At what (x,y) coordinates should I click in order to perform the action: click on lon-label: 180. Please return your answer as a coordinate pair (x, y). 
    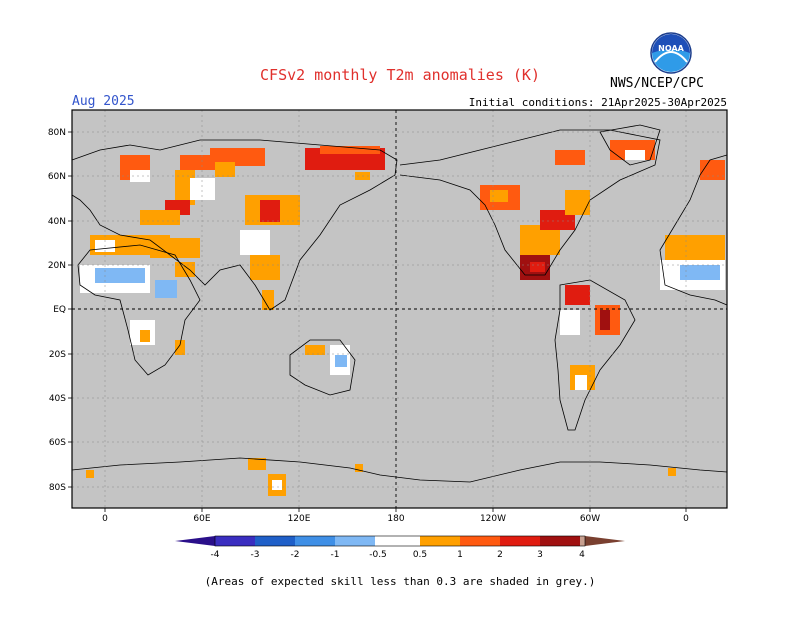
    Looking at the image, I should click on (395, 519).